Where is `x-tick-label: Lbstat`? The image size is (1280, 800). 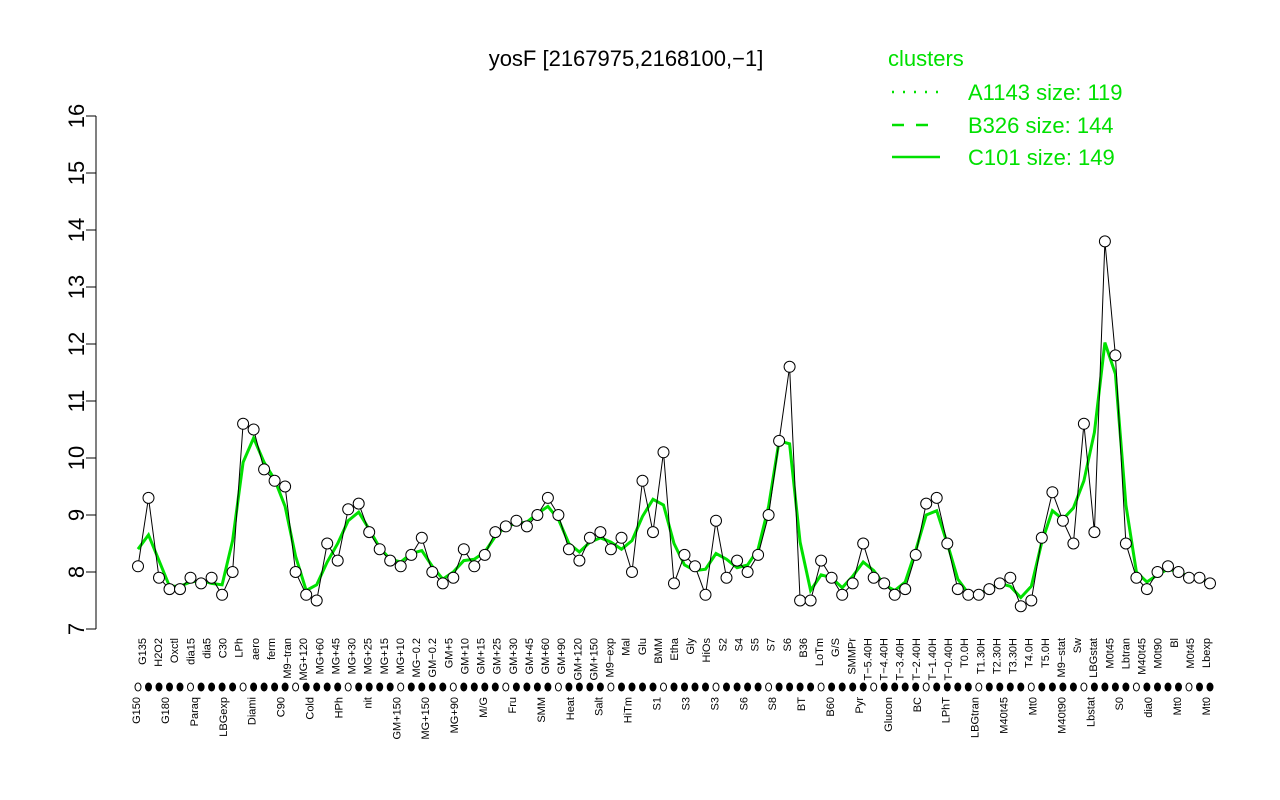
x-tick-label: Lbstat is located at coordinates (1091, 712).